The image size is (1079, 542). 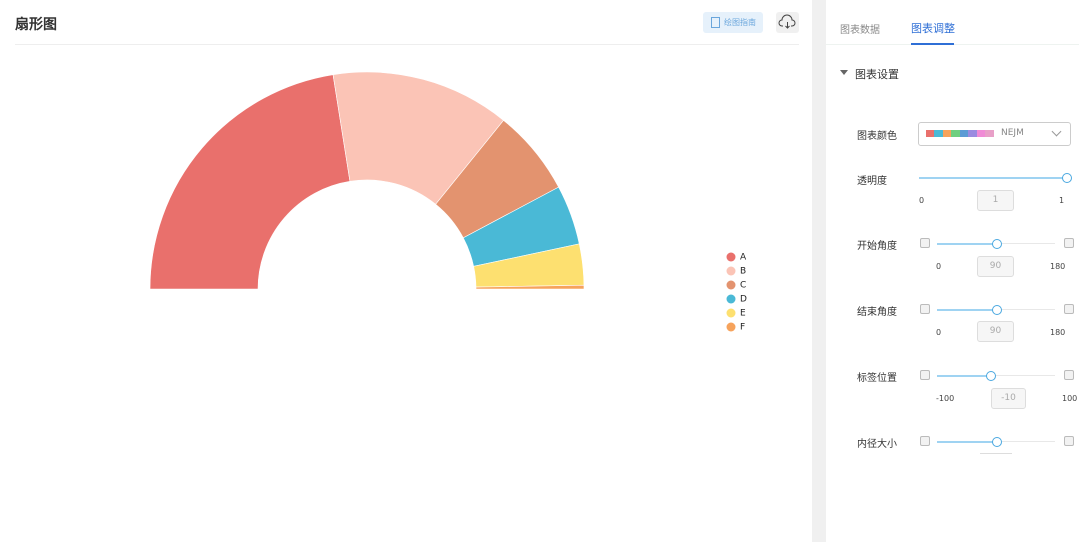 I want to click on section-title: 图表设置, so click(x=877, y=74).